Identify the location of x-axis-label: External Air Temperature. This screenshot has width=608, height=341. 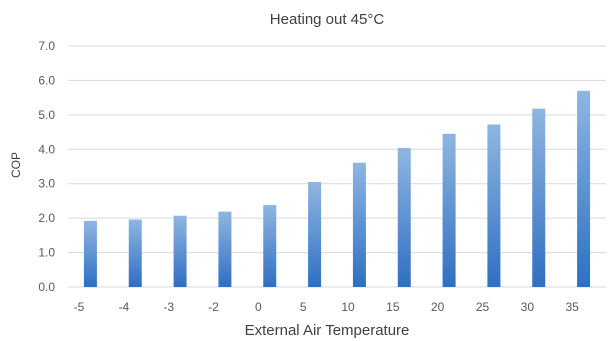
(327, 330).